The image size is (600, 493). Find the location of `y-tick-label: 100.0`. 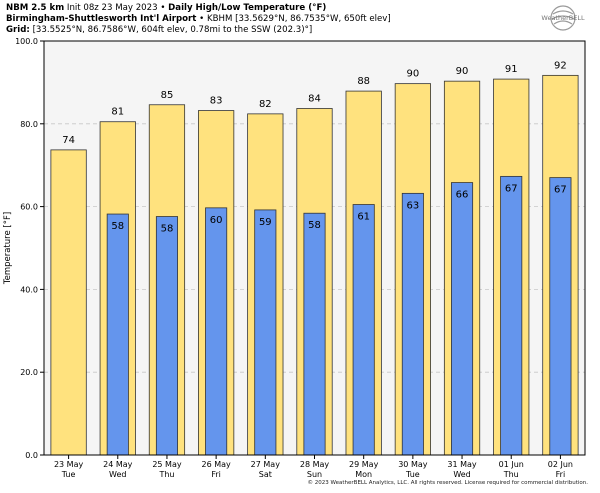

y-tick-label: 100.0 is located at coordinates (26, 41).